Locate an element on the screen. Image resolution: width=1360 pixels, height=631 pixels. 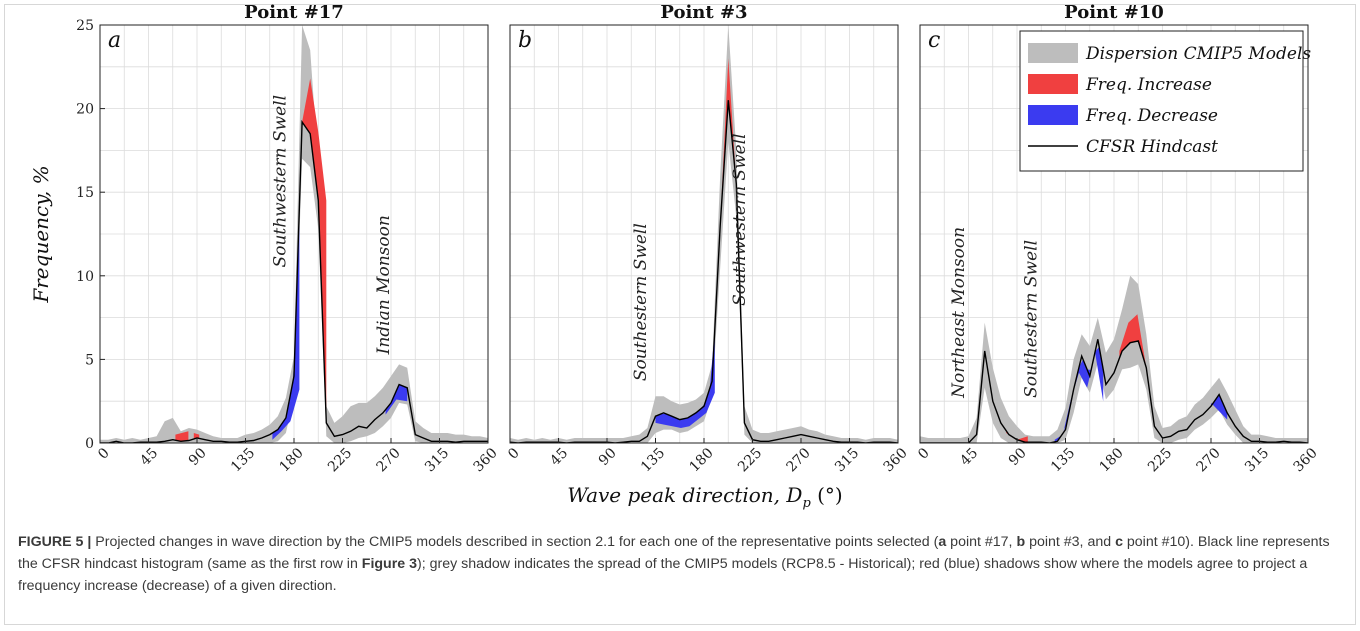
x-axis-label-sub: p is located at coordinates (806, 503).